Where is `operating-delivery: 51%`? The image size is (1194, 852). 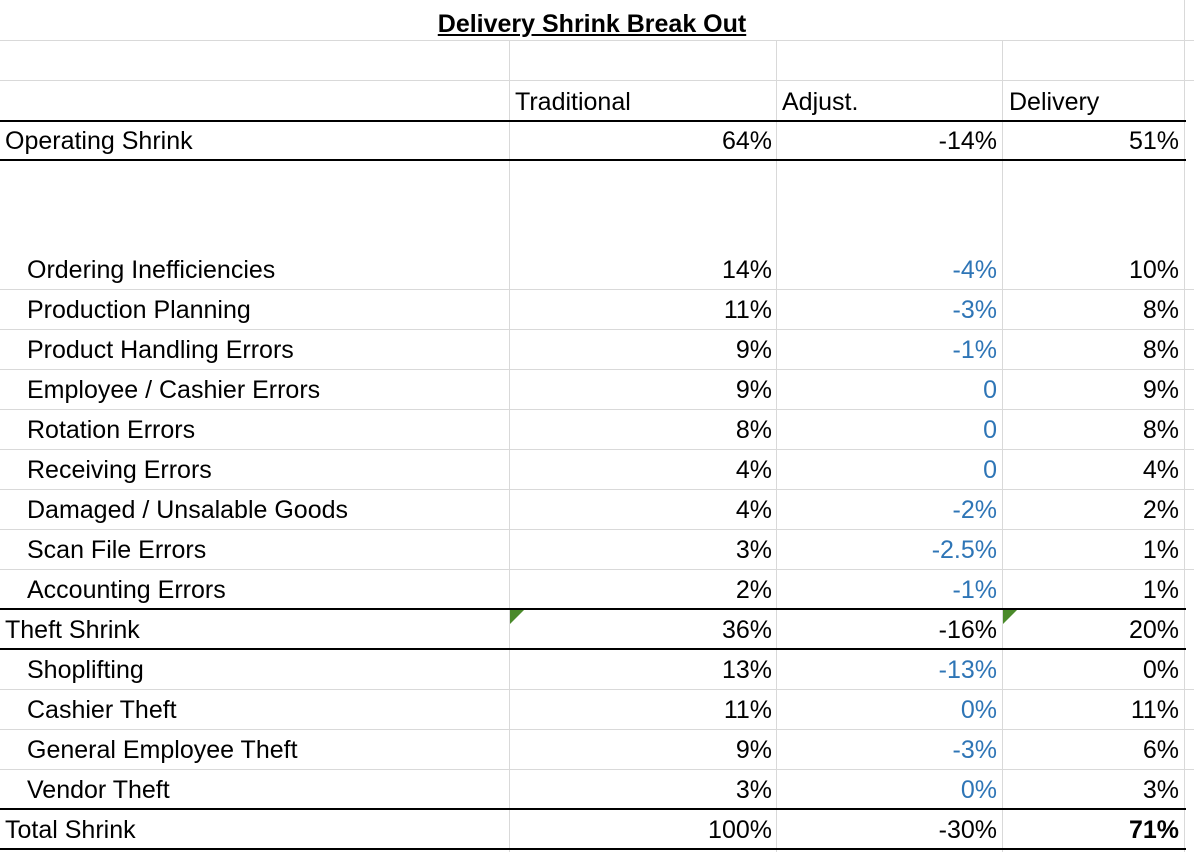
operating-delivery: 51% is located at coordinates (1153, 141).